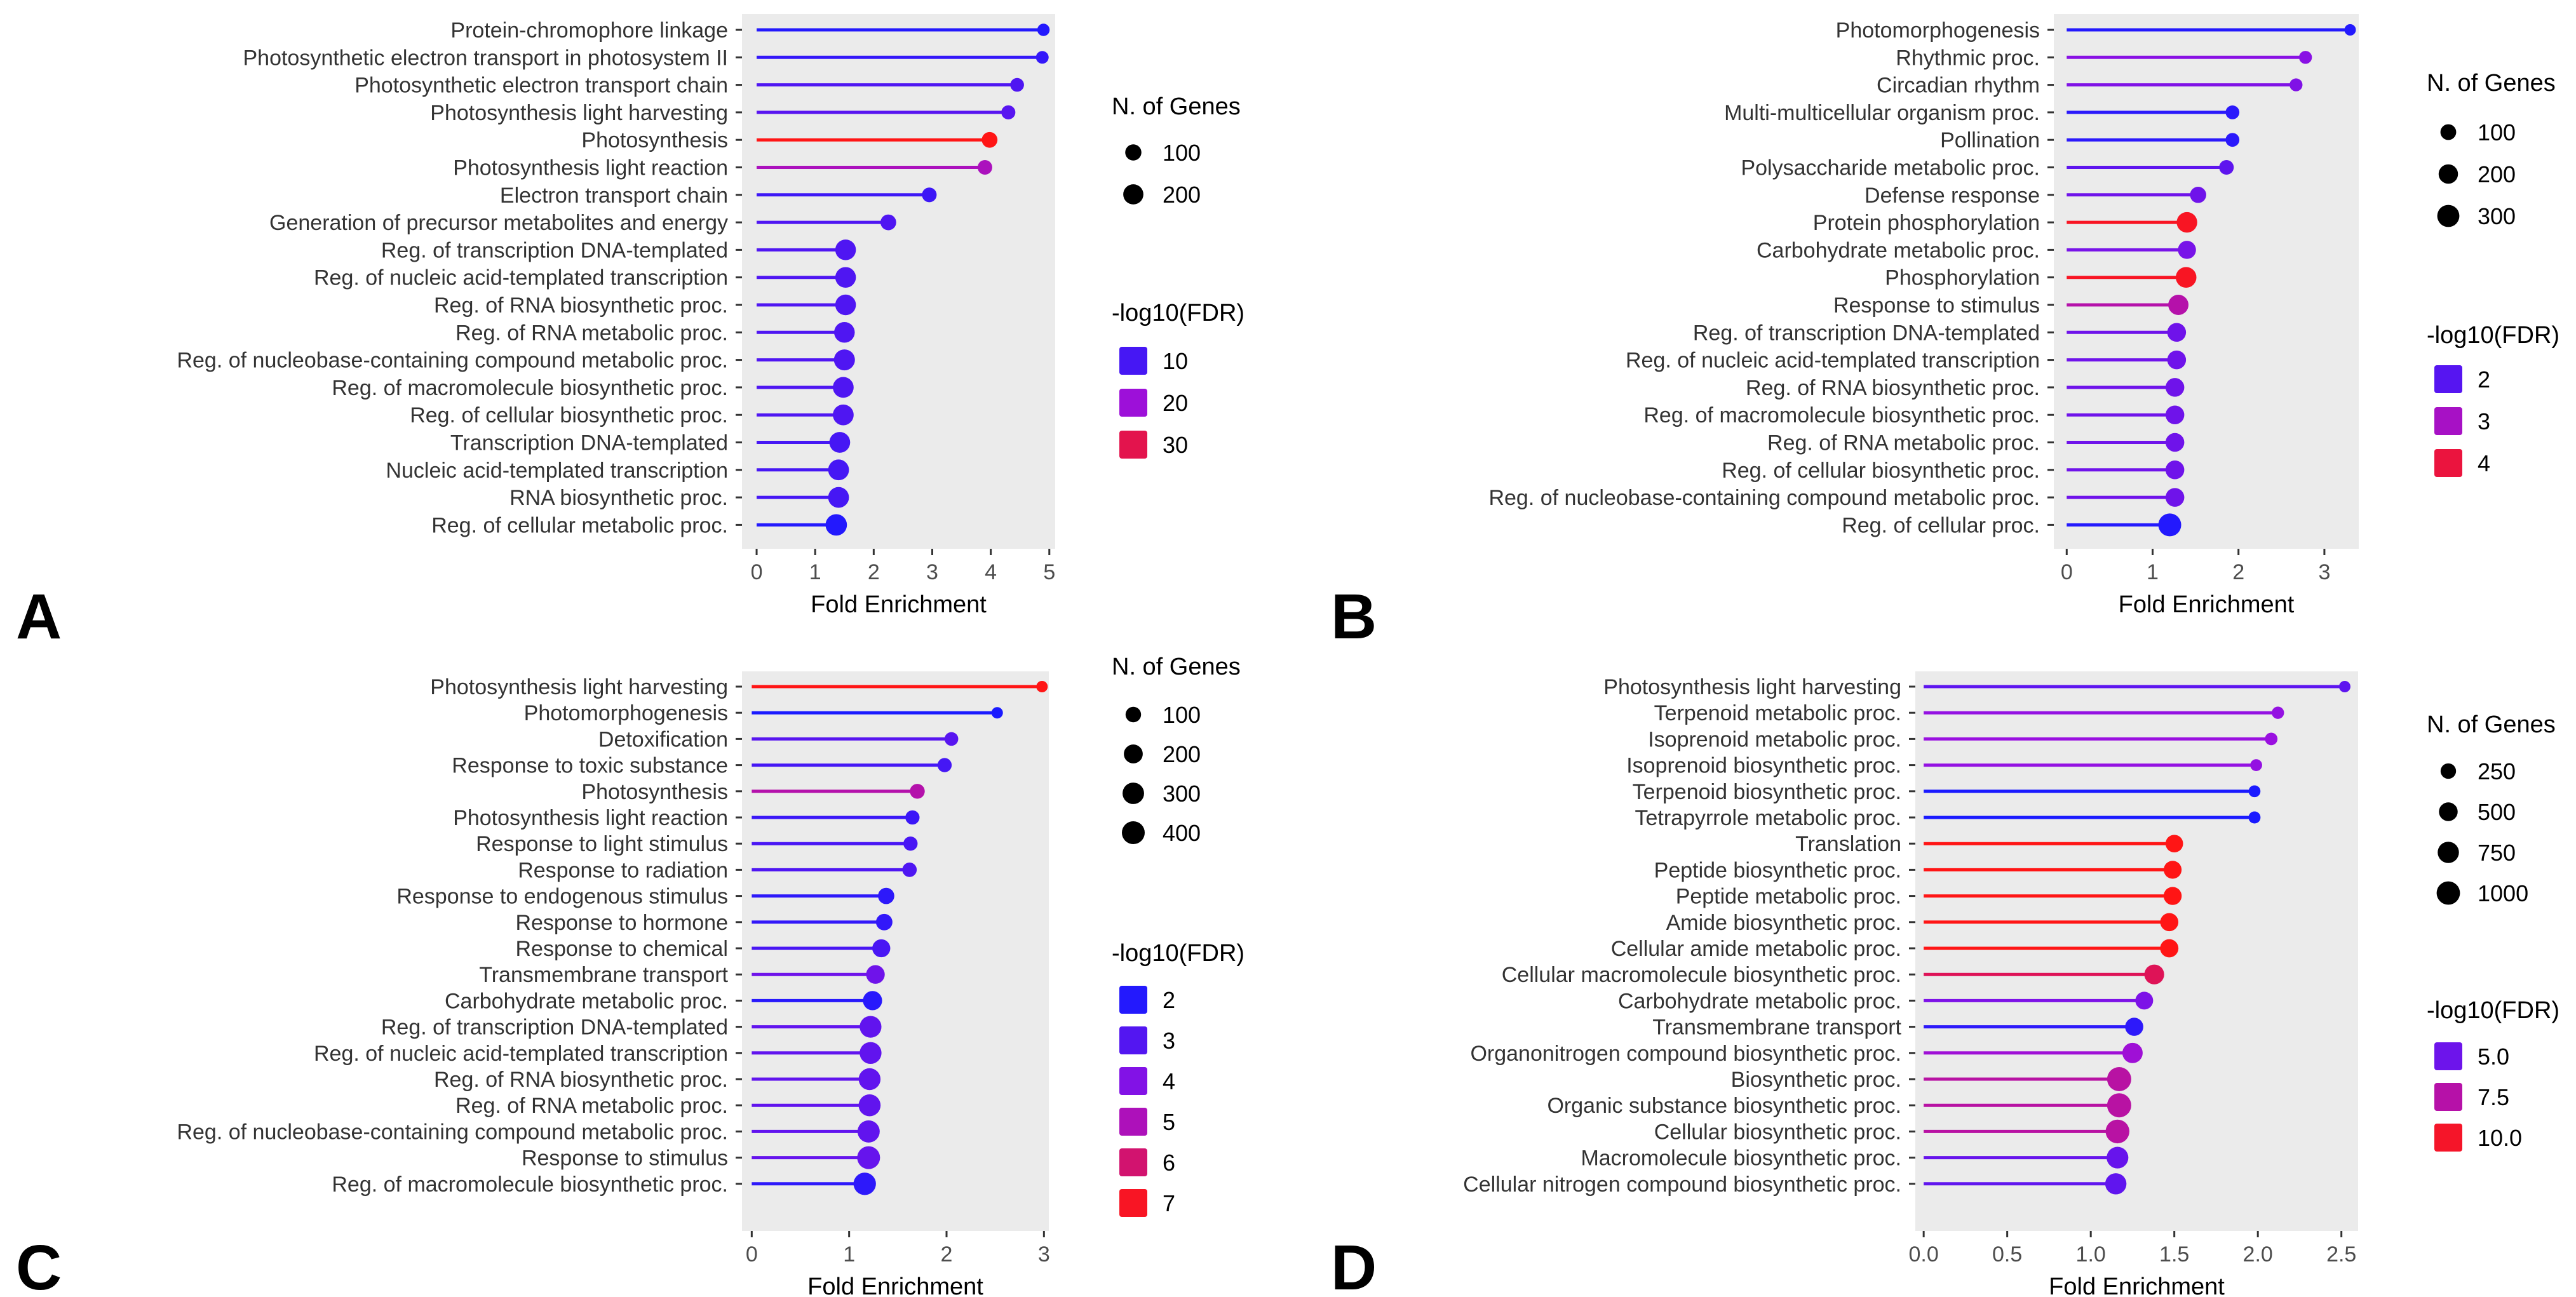 The height and width of the screenshot is (1297, 2576). I want to click on color-legend-label: 5, so click(1169, 1122).